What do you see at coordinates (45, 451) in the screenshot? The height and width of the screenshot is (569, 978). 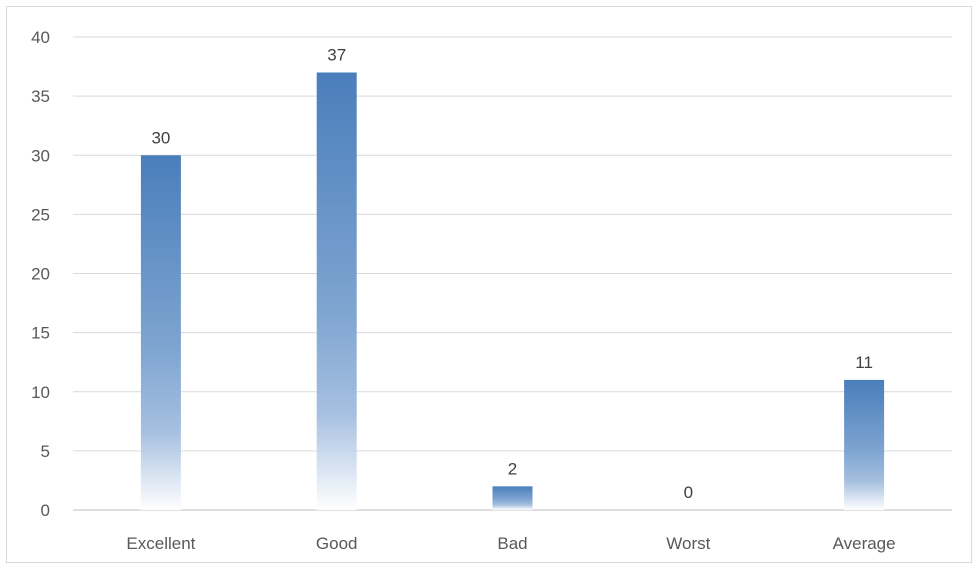 I see `y-tick-label: 5` at bounding box center [45, 451].